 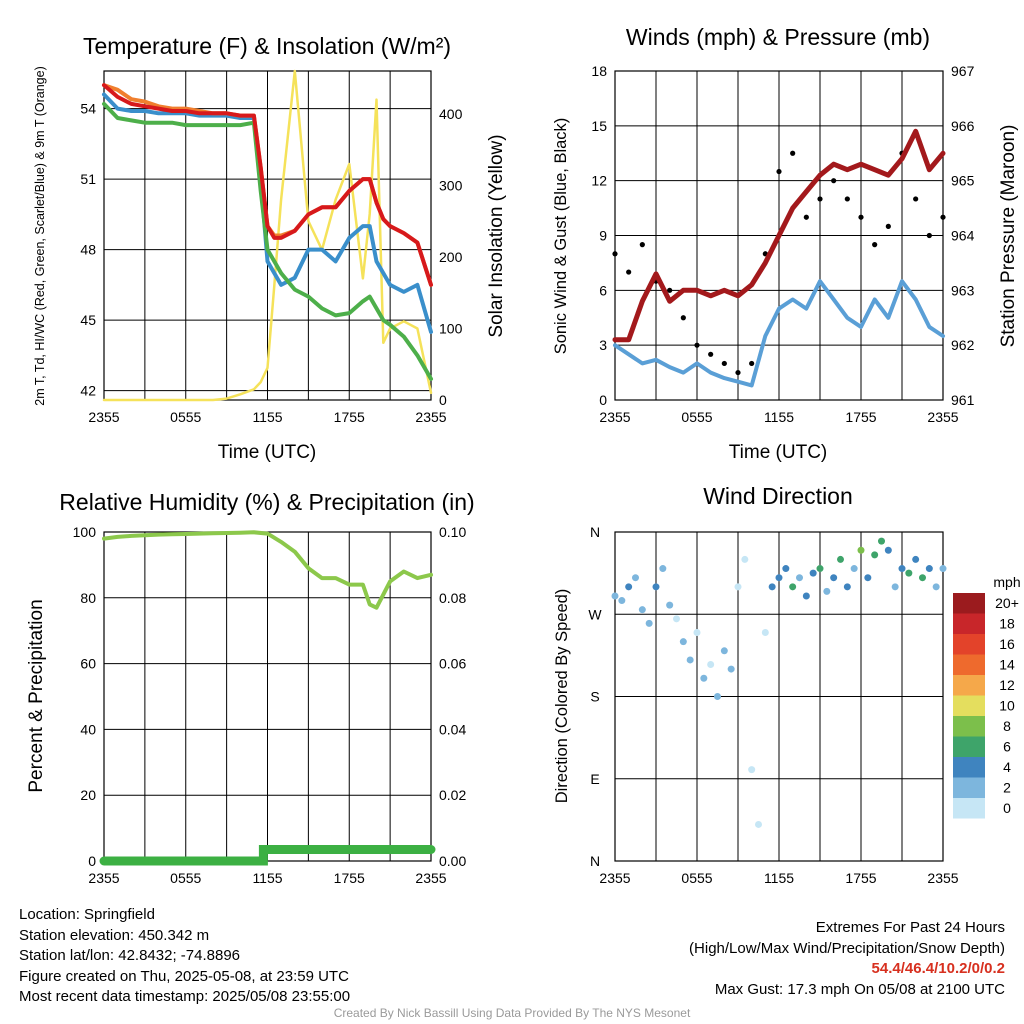 I want to click on legend-label: 2, so click(x=1007, y=788).